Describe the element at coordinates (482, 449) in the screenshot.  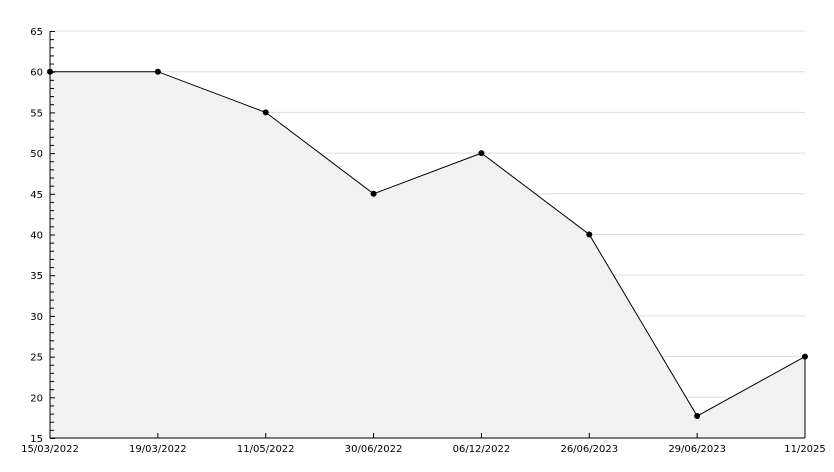
I see `x-tick-label: 06/12/2022` at that location.